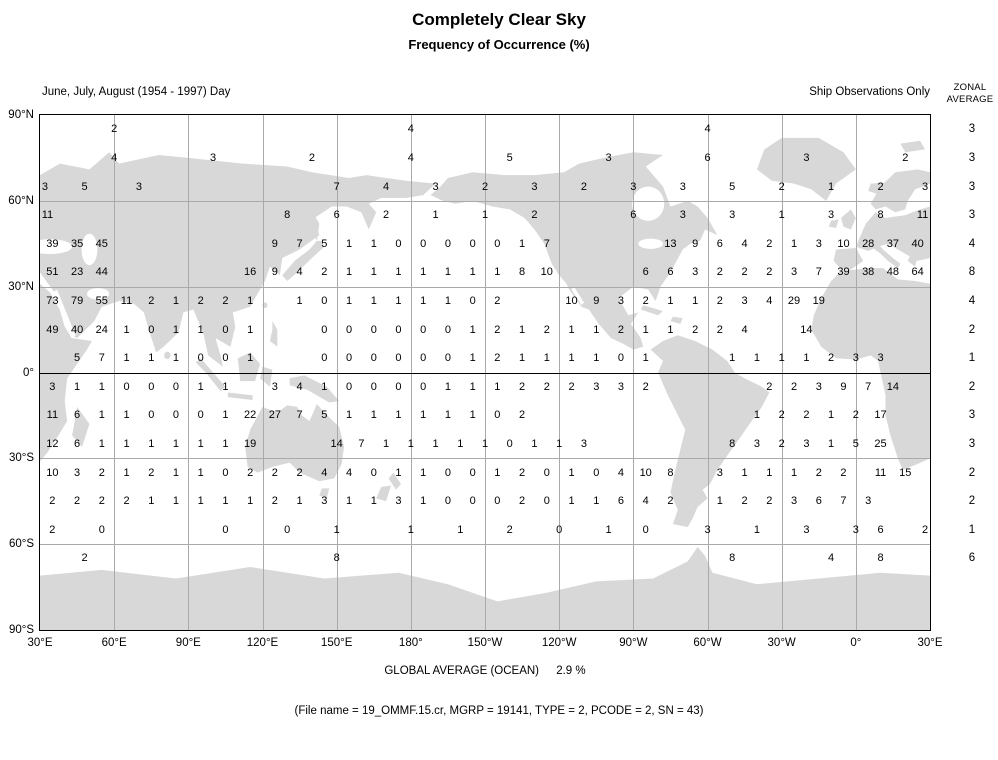 The height and width of the screenshot is (760, 998). What do you see at coordinates (970, 87) in the screenshot?
I see `zonal-average-header-line1: ZONAL` at bounding box center [970, 87].